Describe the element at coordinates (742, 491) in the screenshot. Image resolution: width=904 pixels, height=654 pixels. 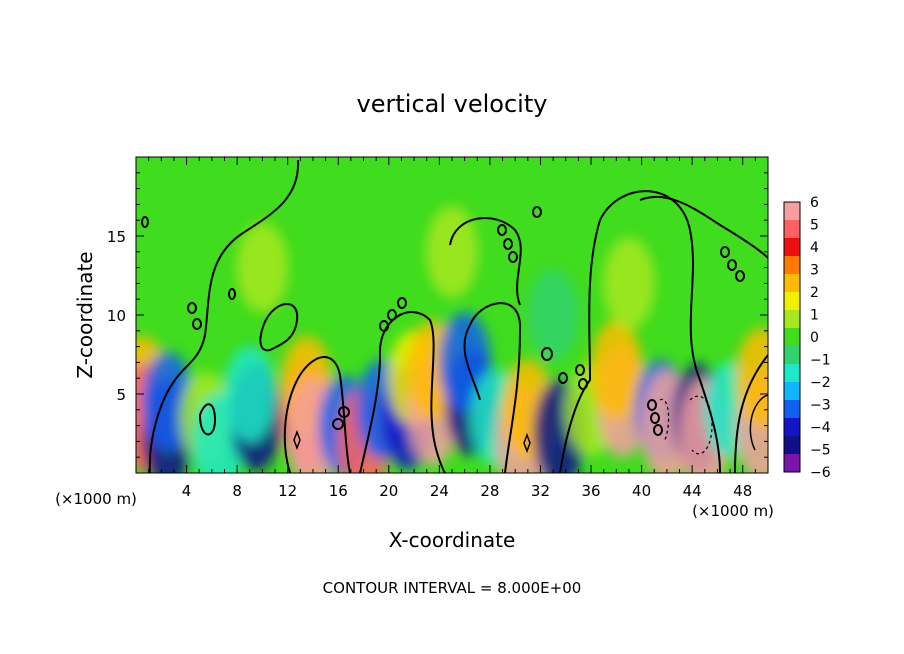
I see `x-tick-label: 48` at that location.